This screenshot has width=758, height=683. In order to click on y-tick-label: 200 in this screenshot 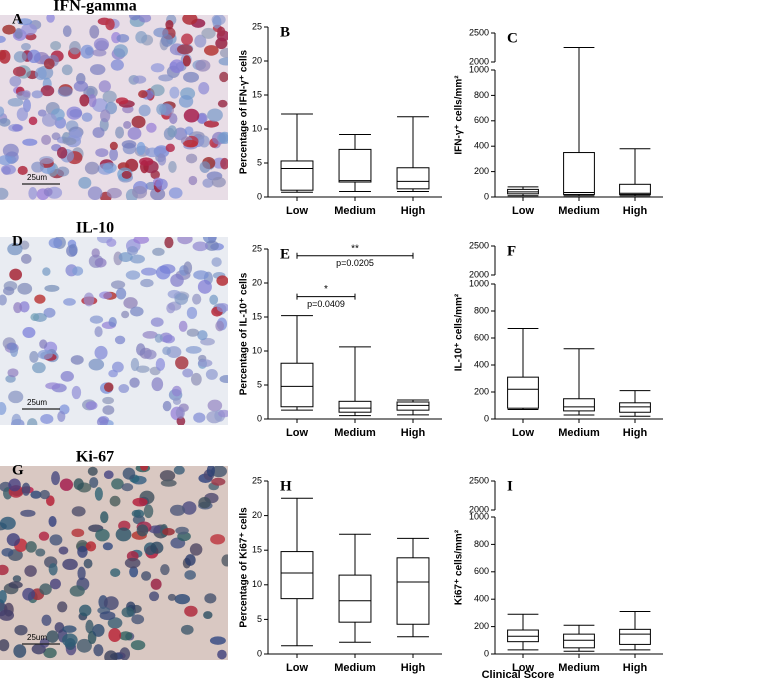, I will do `click(481, 626)`.